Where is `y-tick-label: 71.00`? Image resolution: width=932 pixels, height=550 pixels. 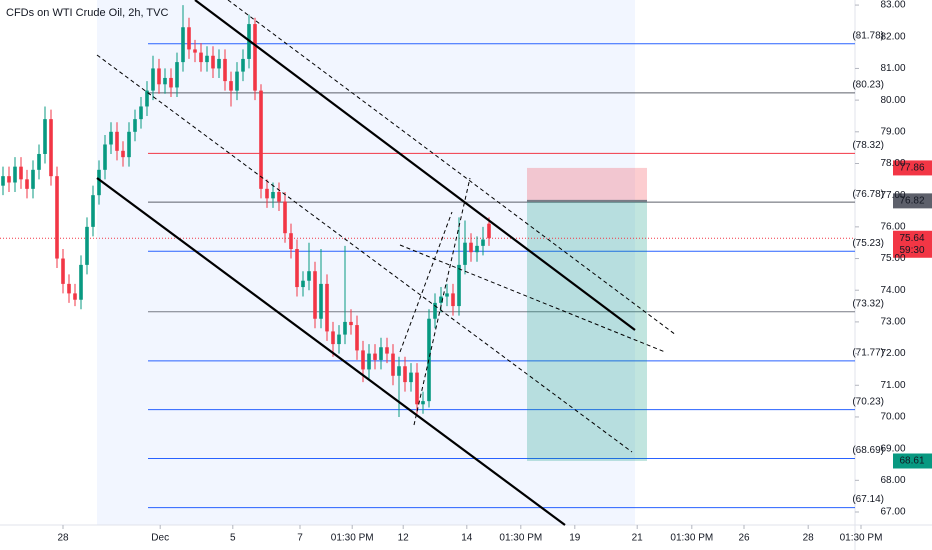
y-tick-label: 71.00 is located at coordinates (892, 385).